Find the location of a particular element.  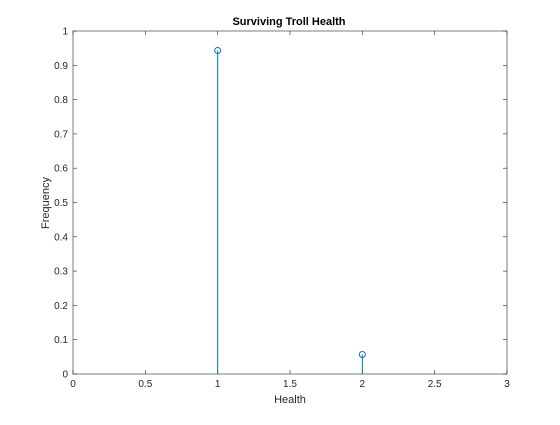

x-tick-label: 3 is located at coordinates (507, 384).